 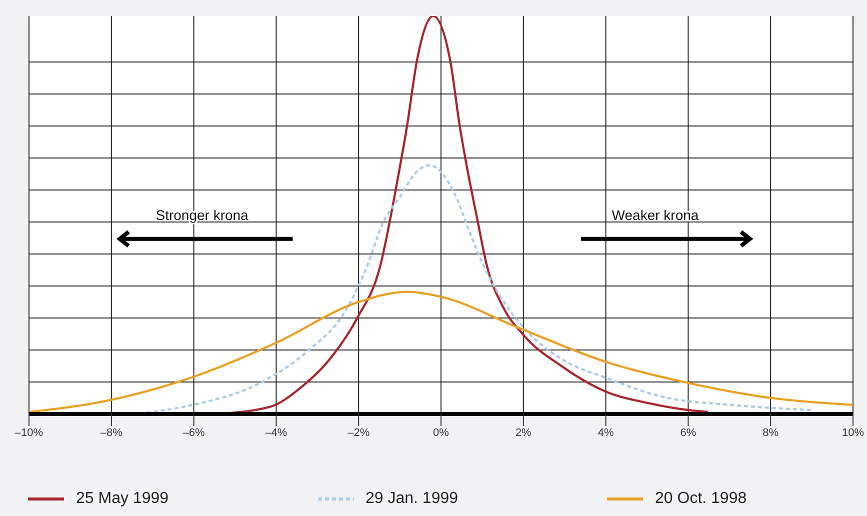 I want to click on x-tick-label: 10%, so click(x=853, y=432).